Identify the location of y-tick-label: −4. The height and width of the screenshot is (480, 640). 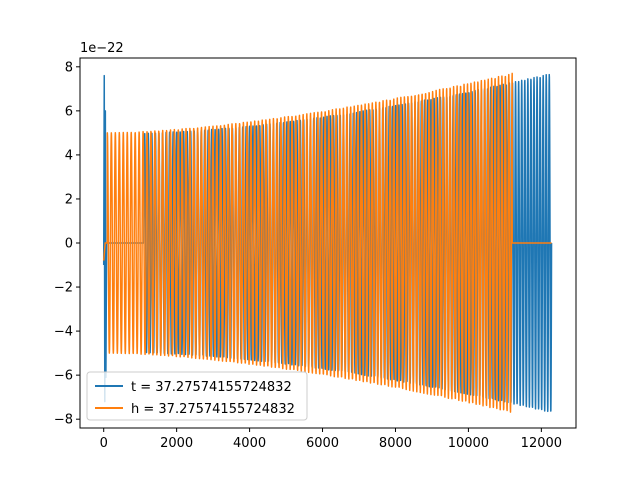
(63, 332).